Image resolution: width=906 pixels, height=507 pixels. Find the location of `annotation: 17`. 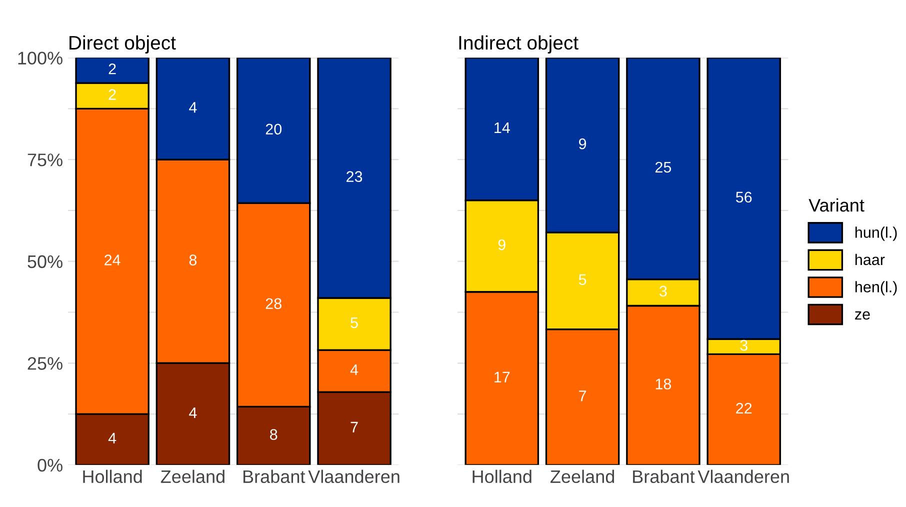

annotation: 17 is located at coordinates (502, 377).